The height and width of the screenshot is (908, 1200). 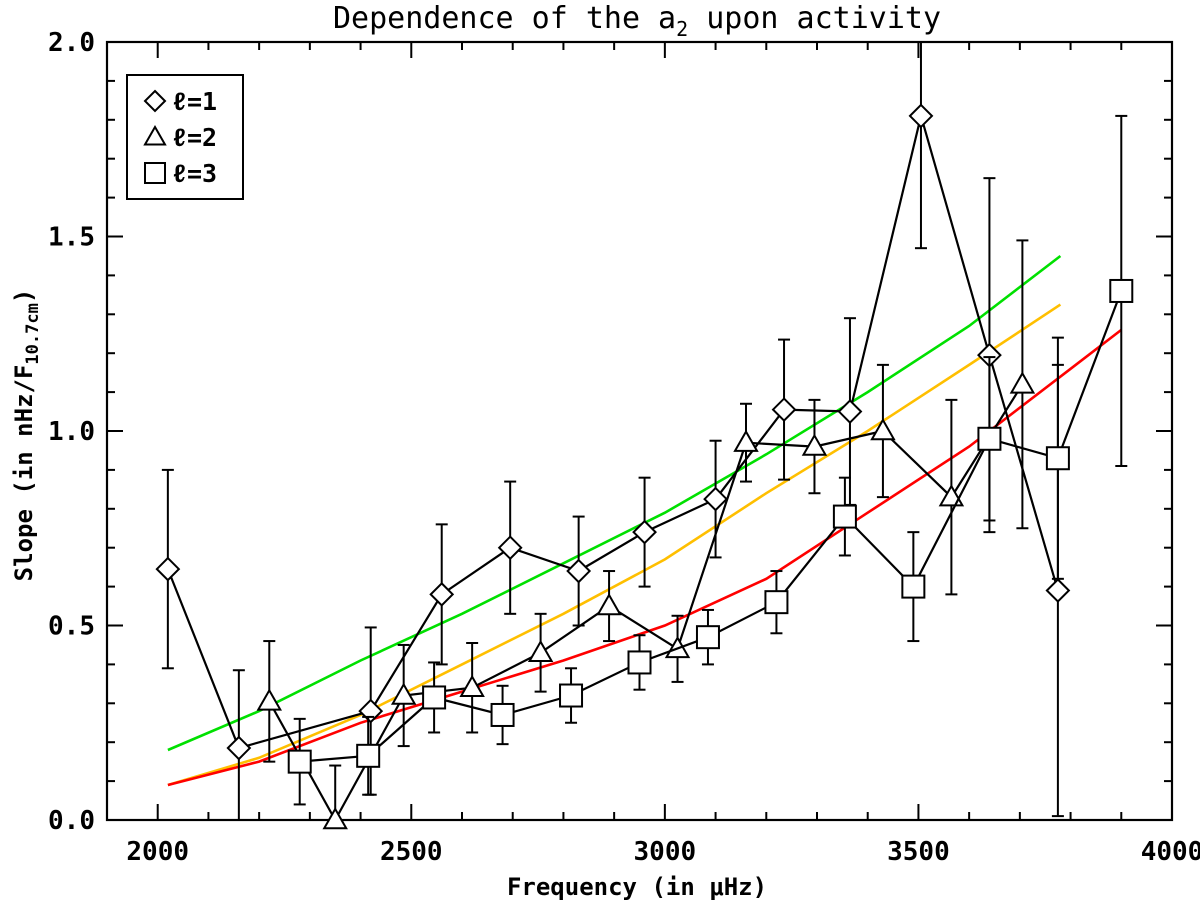 I want to click on legend: ℓ=1 ℓ=2 ℓ=3, so click(x=185, y=137).